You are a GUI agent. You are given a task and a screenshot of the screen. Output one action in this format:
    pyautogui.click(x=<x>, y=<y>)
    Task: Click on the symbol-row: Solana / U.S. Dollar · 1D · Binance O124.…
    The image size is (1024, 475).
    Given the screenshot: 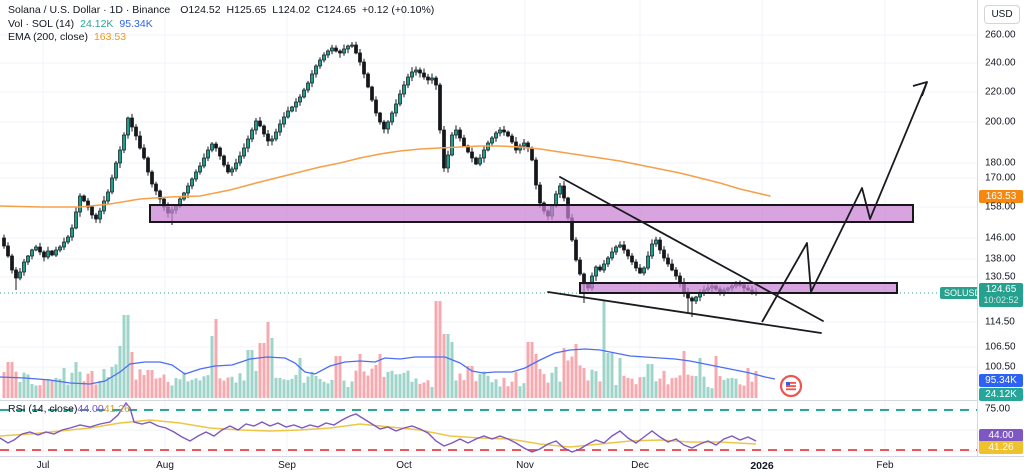 What is the action you would take?
    pyautogui.click(x=221, y=11)
    